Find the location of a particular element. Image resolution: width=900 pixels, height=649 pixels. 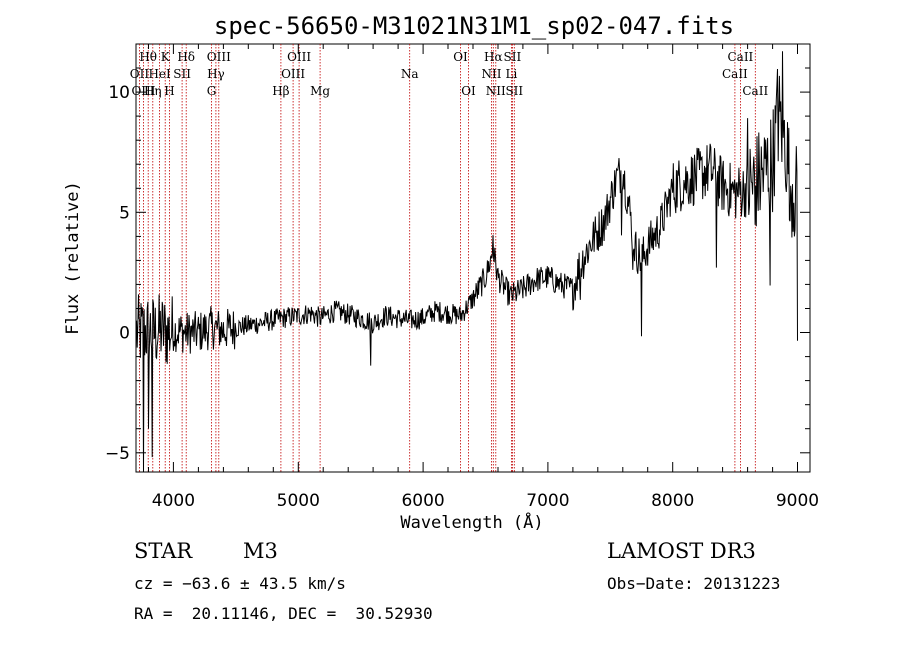

y-tick-label: 0 is located at coordinates (124, 334).